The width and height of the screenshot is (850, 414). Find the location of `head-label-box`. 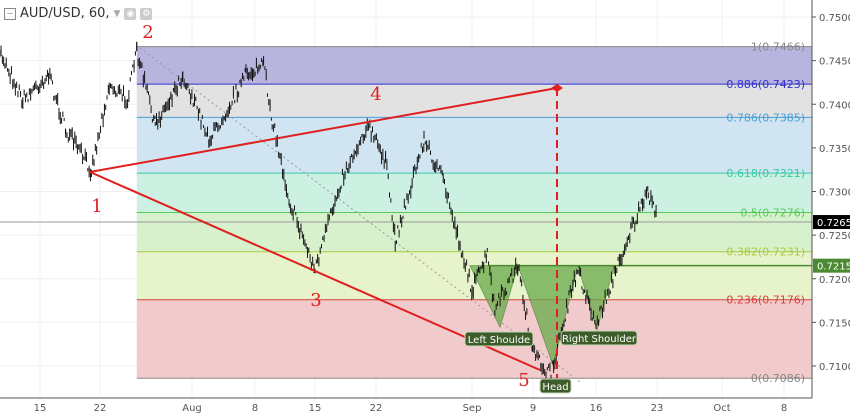

head-label-box is located at coordinates (555, 386).